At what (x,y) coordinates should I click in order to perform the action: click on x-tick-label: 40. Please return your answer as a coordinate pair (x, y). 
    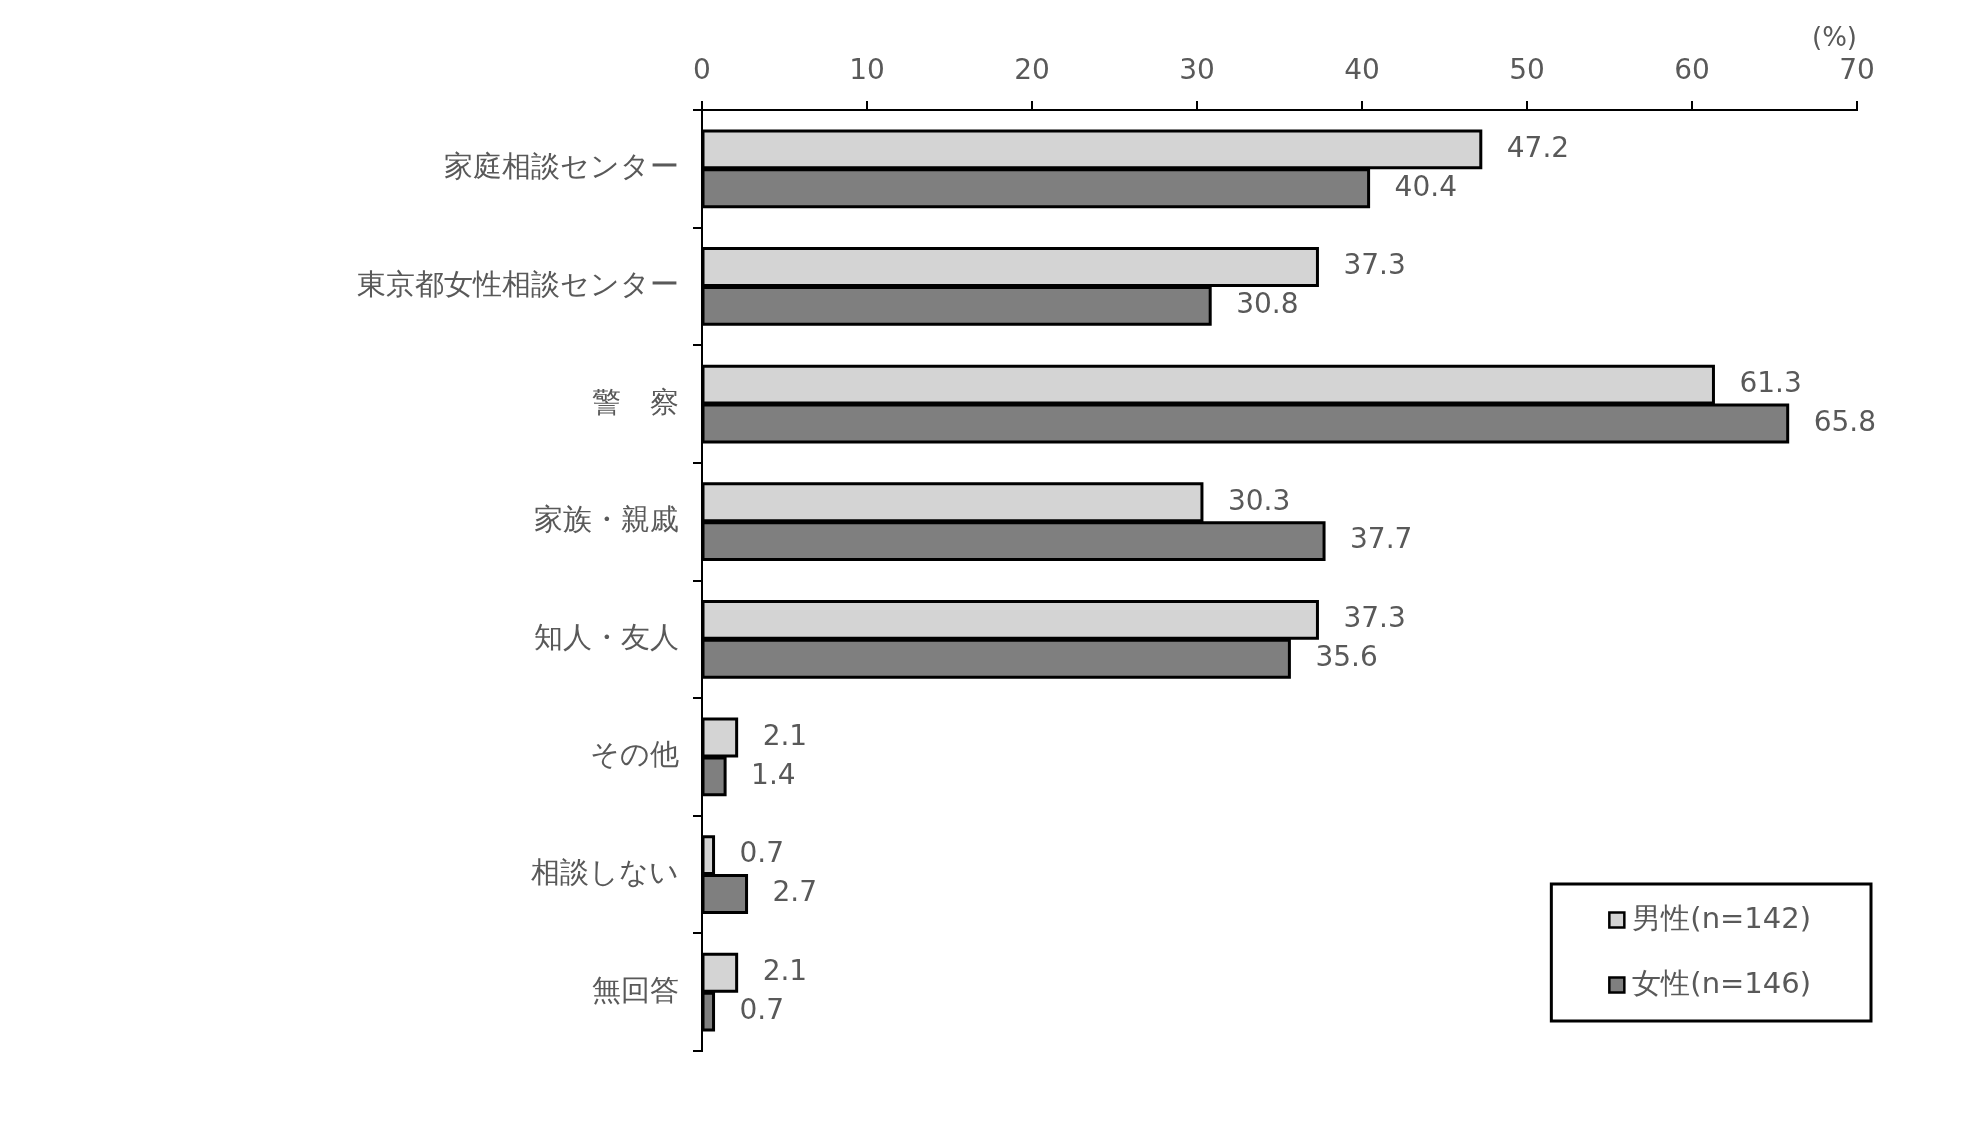
    Looking at the image, I should click on (1362, 70).